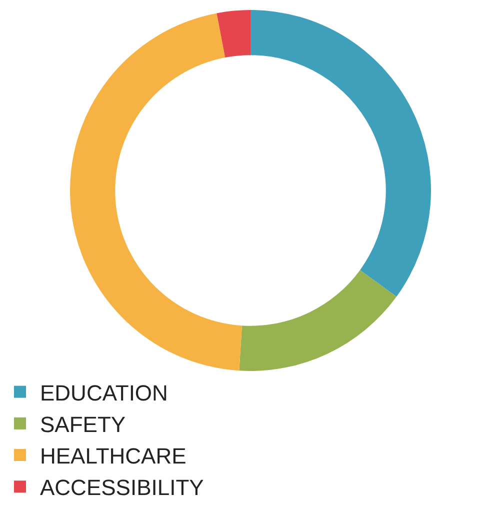  What do you see at coordinates (83, 424) in the screenshot?
I see `legend-label: SAFETY` at bounding box center [83, 424].